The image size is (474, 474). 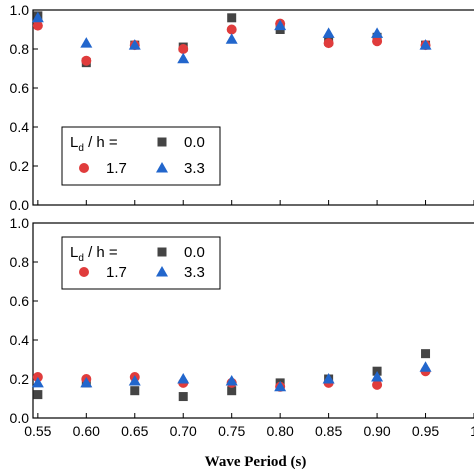 I want to click on x-tick-label: 1, so click(x=472, y=431).